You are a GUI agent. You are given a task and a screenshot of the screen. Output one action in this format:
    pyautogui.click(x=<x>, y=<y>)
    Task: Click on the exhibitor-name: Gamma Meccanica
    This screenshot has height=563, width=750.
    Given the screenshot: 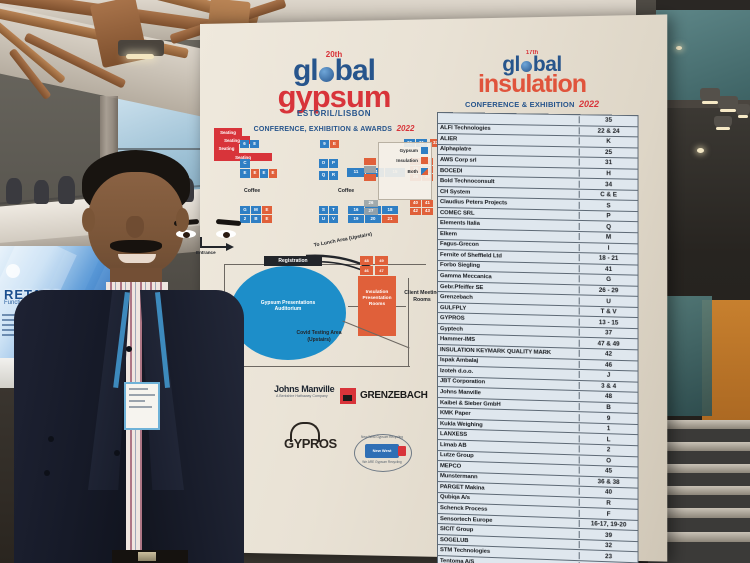 What is the action you would take?
    pyautogui.click(x=465, y=277)
    